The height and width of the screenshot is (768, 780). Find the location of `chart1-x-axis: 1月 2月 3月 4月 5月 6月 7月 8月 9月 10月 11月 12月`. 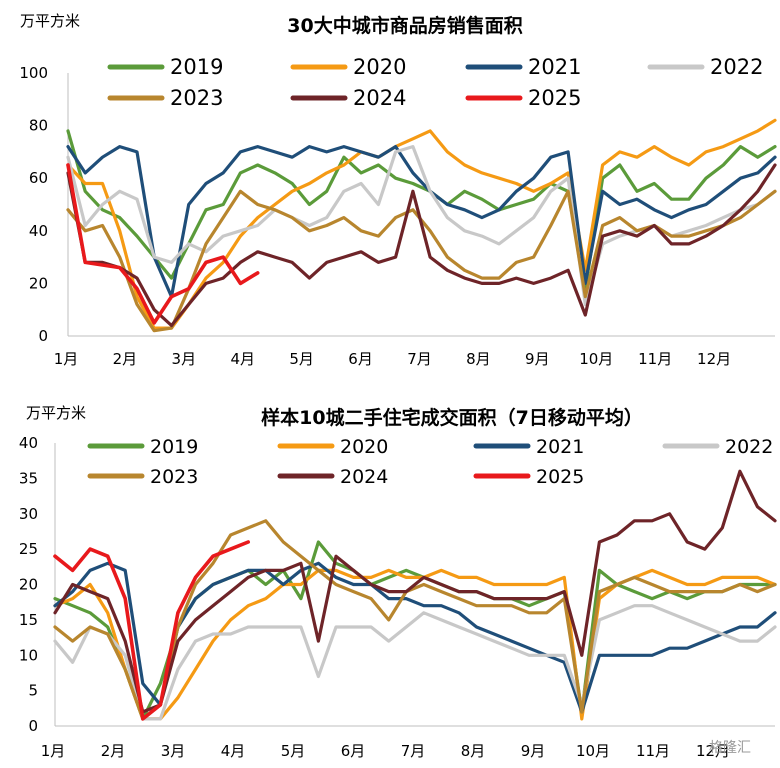

chart1-x-axis: 1月 2月 3月 4月 5月 6月 7月 8月 9月 10月 11月 12月 is located at coordinates (414, 351).